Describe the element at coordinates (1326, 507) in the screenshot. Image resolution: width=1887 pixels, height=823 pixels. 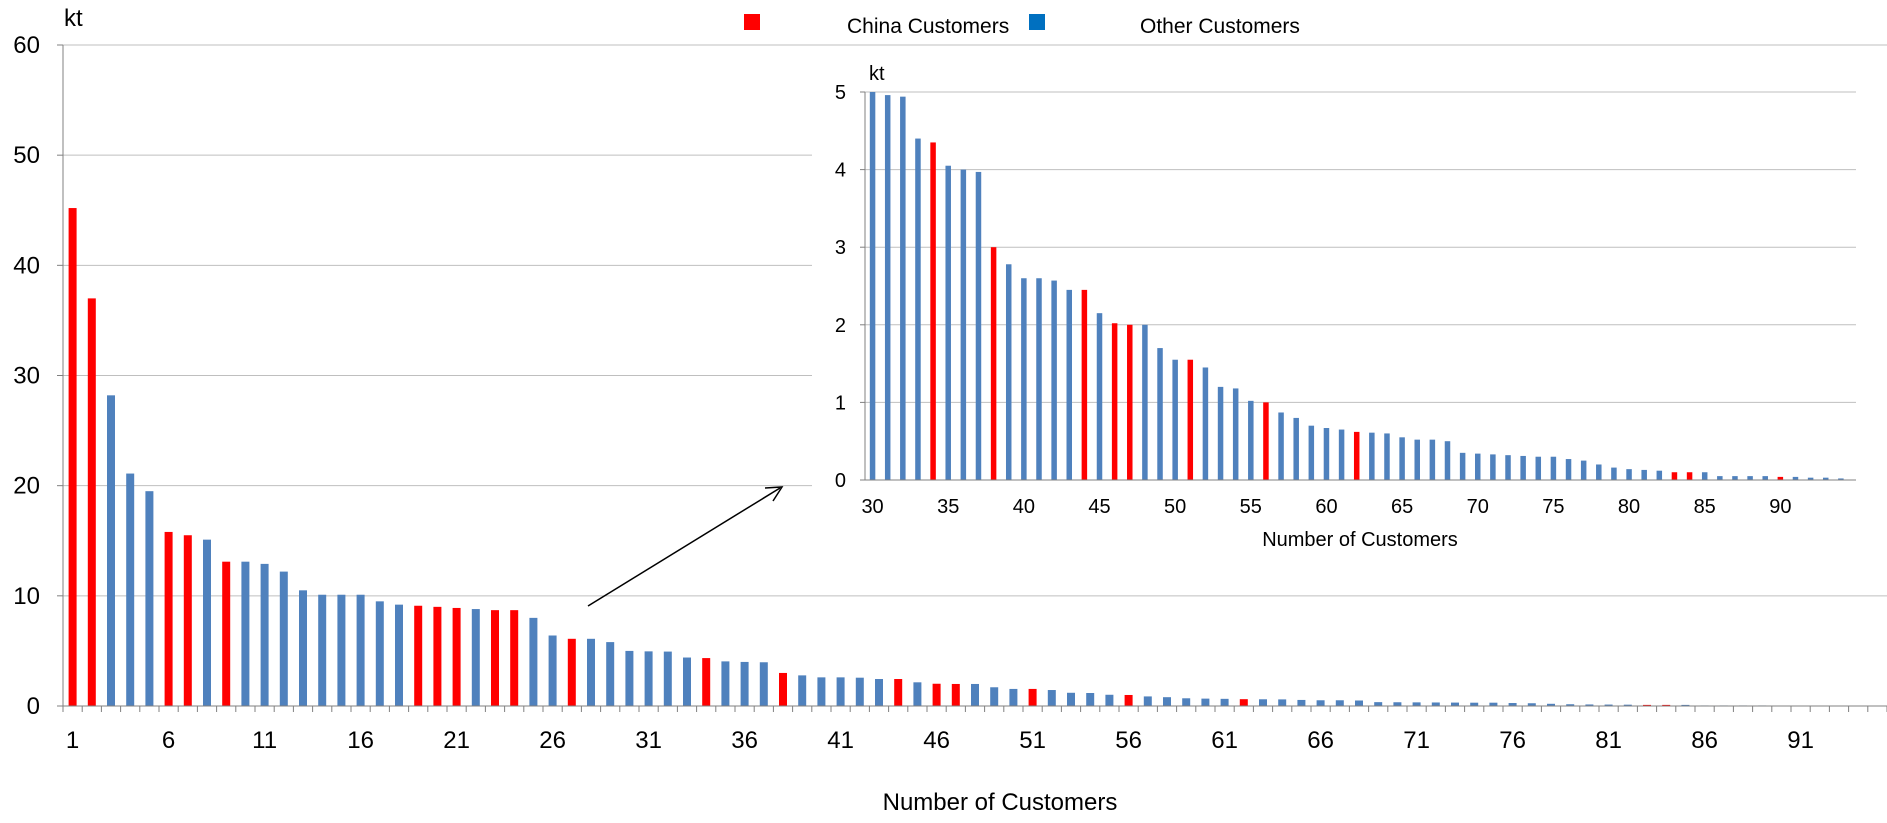
I see `inset-x-ticks: 30 35 40 45 50 55 60 65 70 75 80 85 90` at that location.